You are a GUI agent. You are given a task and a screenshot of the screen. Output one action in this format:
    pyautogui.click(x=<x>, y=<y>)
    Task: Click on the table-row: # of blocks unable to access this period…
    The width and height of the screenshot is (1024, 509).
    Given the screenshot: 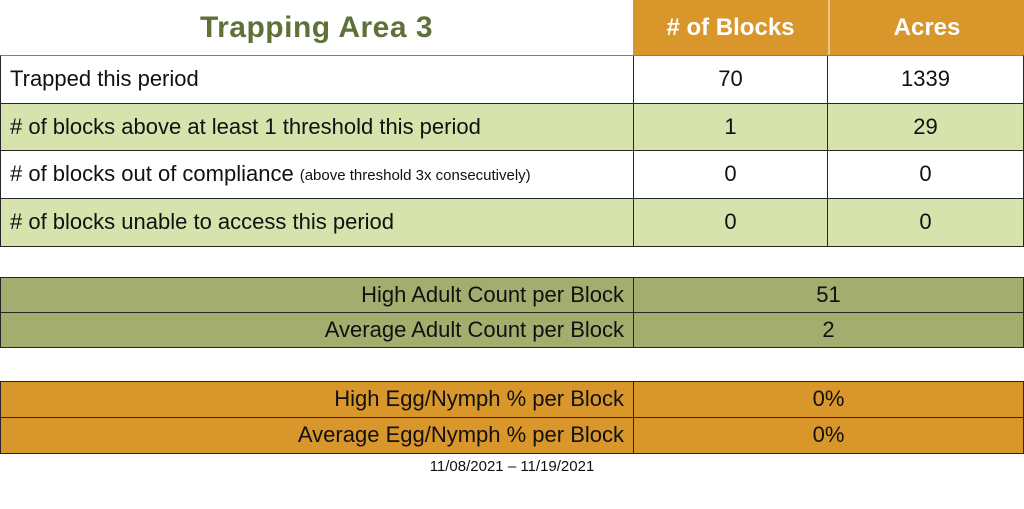 What is the action you would take?
    pyautogui.click(x=512, y=222)
    